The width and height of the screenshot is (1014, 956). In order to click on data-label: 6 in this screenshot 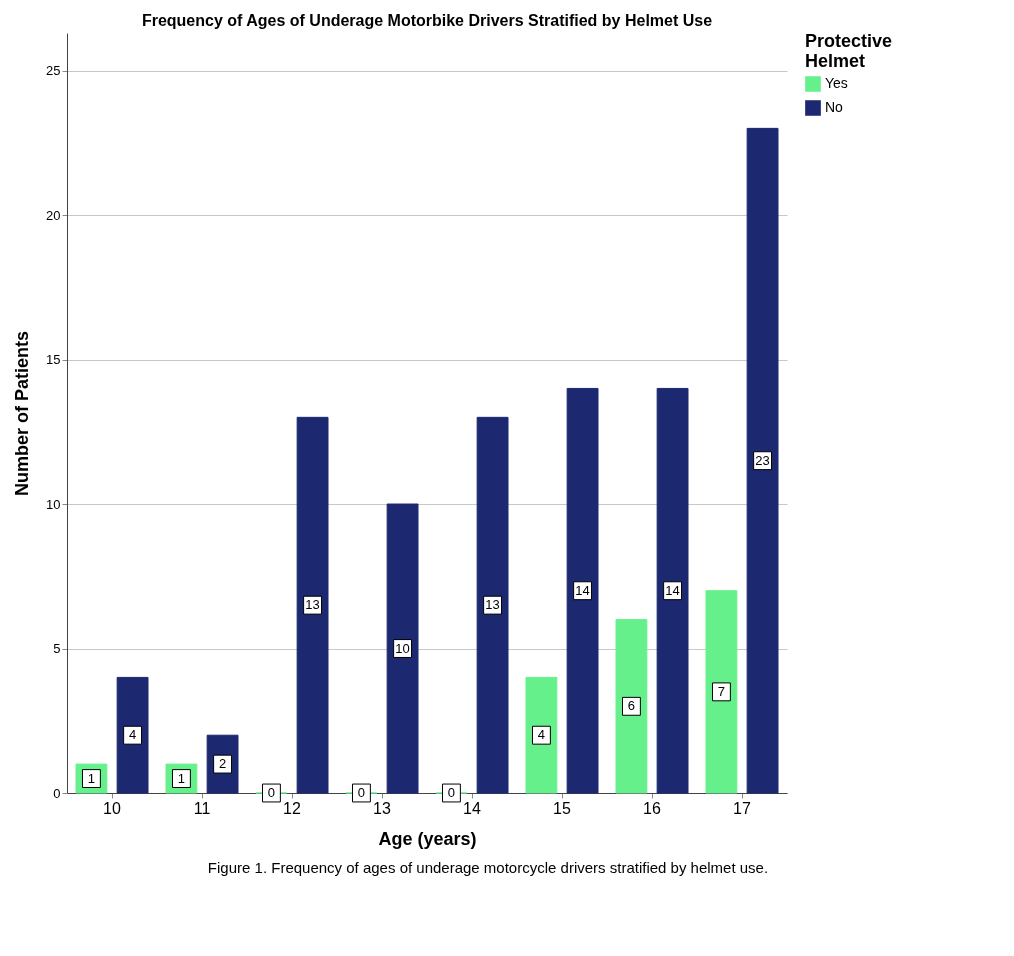, I will do `click(631, 706)`.